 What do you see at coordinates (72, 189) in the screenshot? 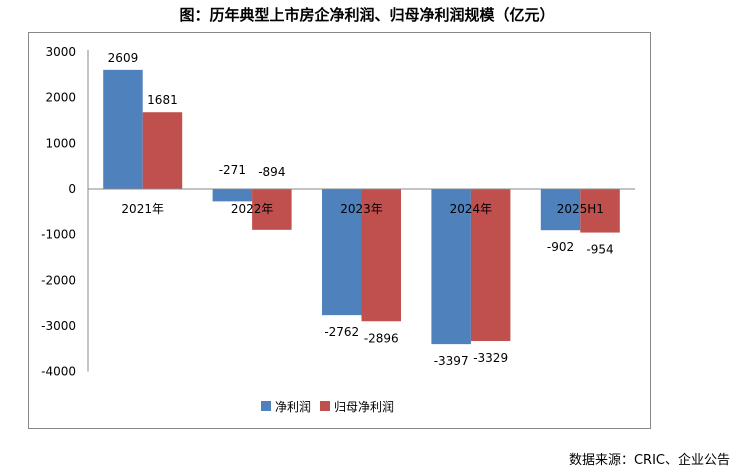
I see `y-tick-label: 0` at bounding box center [72, 189].